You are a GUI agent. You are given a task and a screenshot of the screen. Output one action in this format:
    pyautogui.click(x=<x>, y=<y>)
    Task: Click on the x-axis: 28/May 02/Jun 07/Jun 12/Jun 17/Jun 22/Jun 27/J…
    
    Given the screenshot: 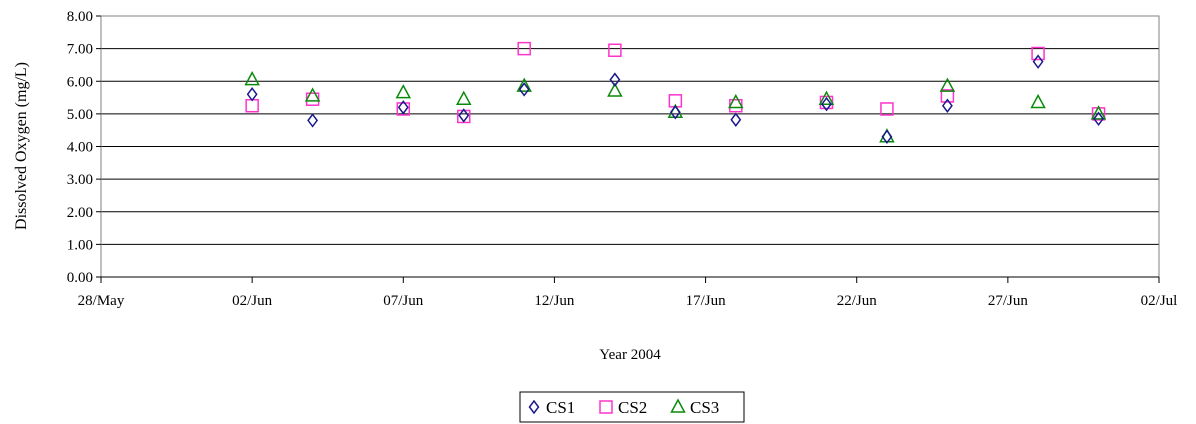 What is the action you would take?
    pyautogui.click(x=628, y=292)
    